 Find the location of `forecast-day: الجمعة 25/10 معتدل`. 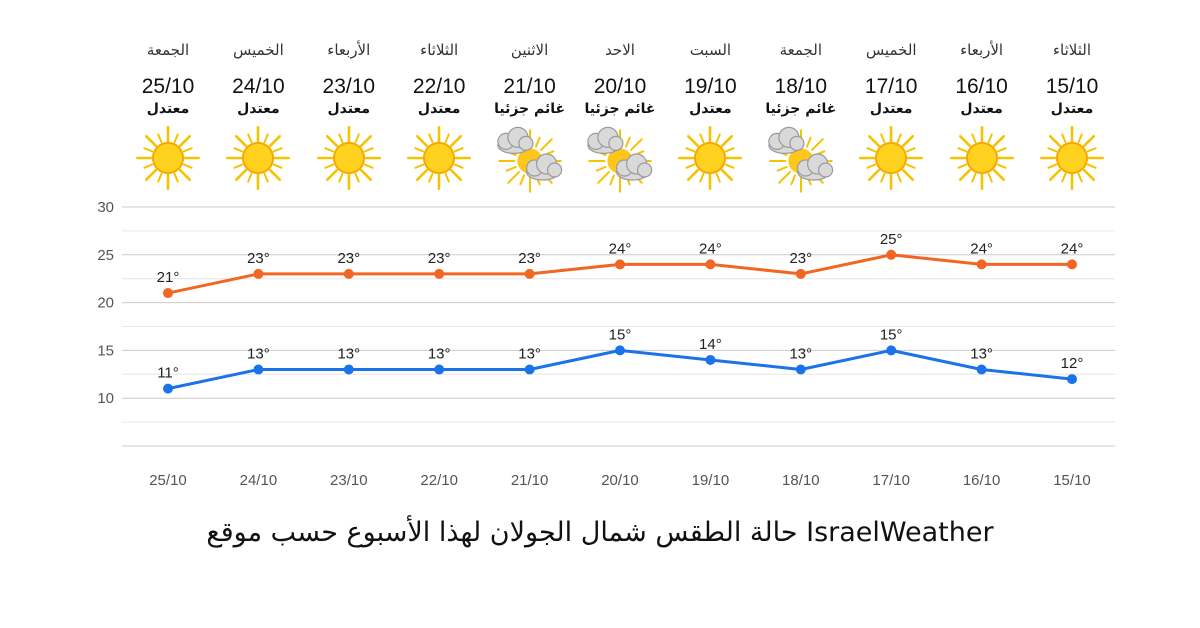

forecast-day: الجمعة 25/10 معتدل is located at coordinates (168, 117).